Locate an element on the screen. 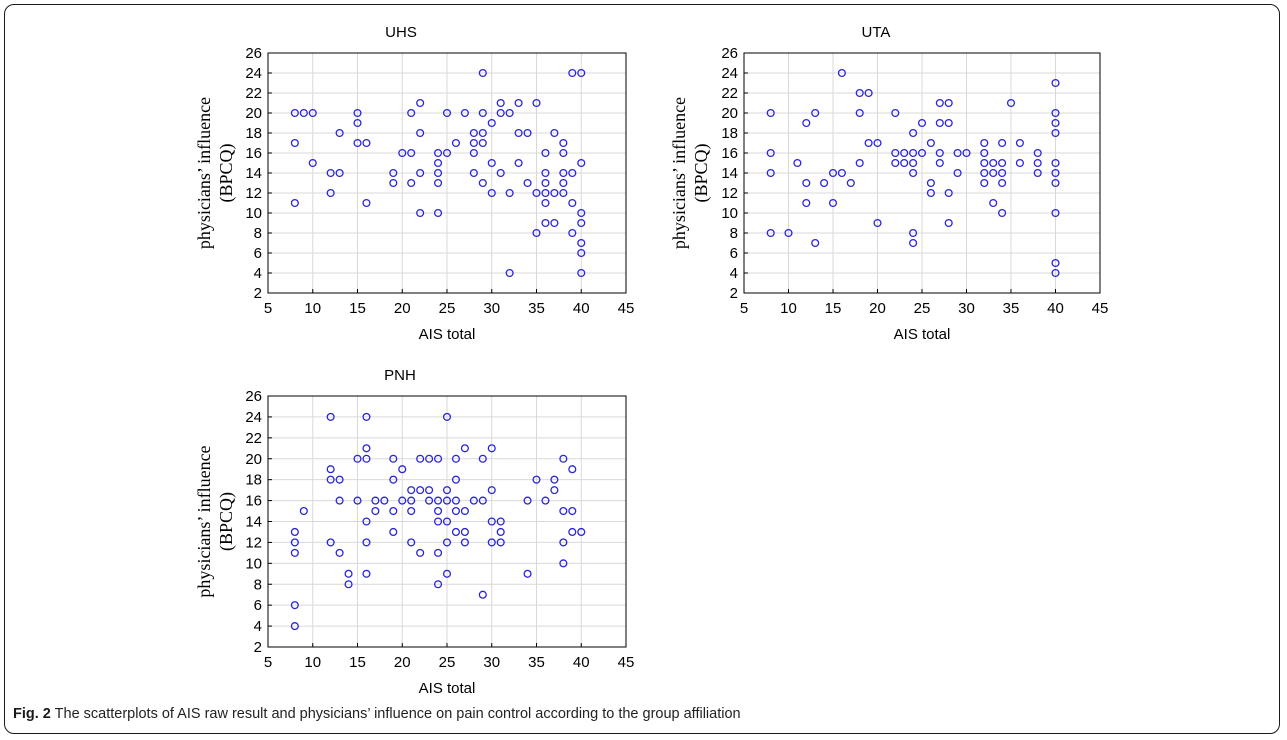 This screenshot has width=1287, height=740. y-tick-label: 6 is located at coordinates (258, 605).